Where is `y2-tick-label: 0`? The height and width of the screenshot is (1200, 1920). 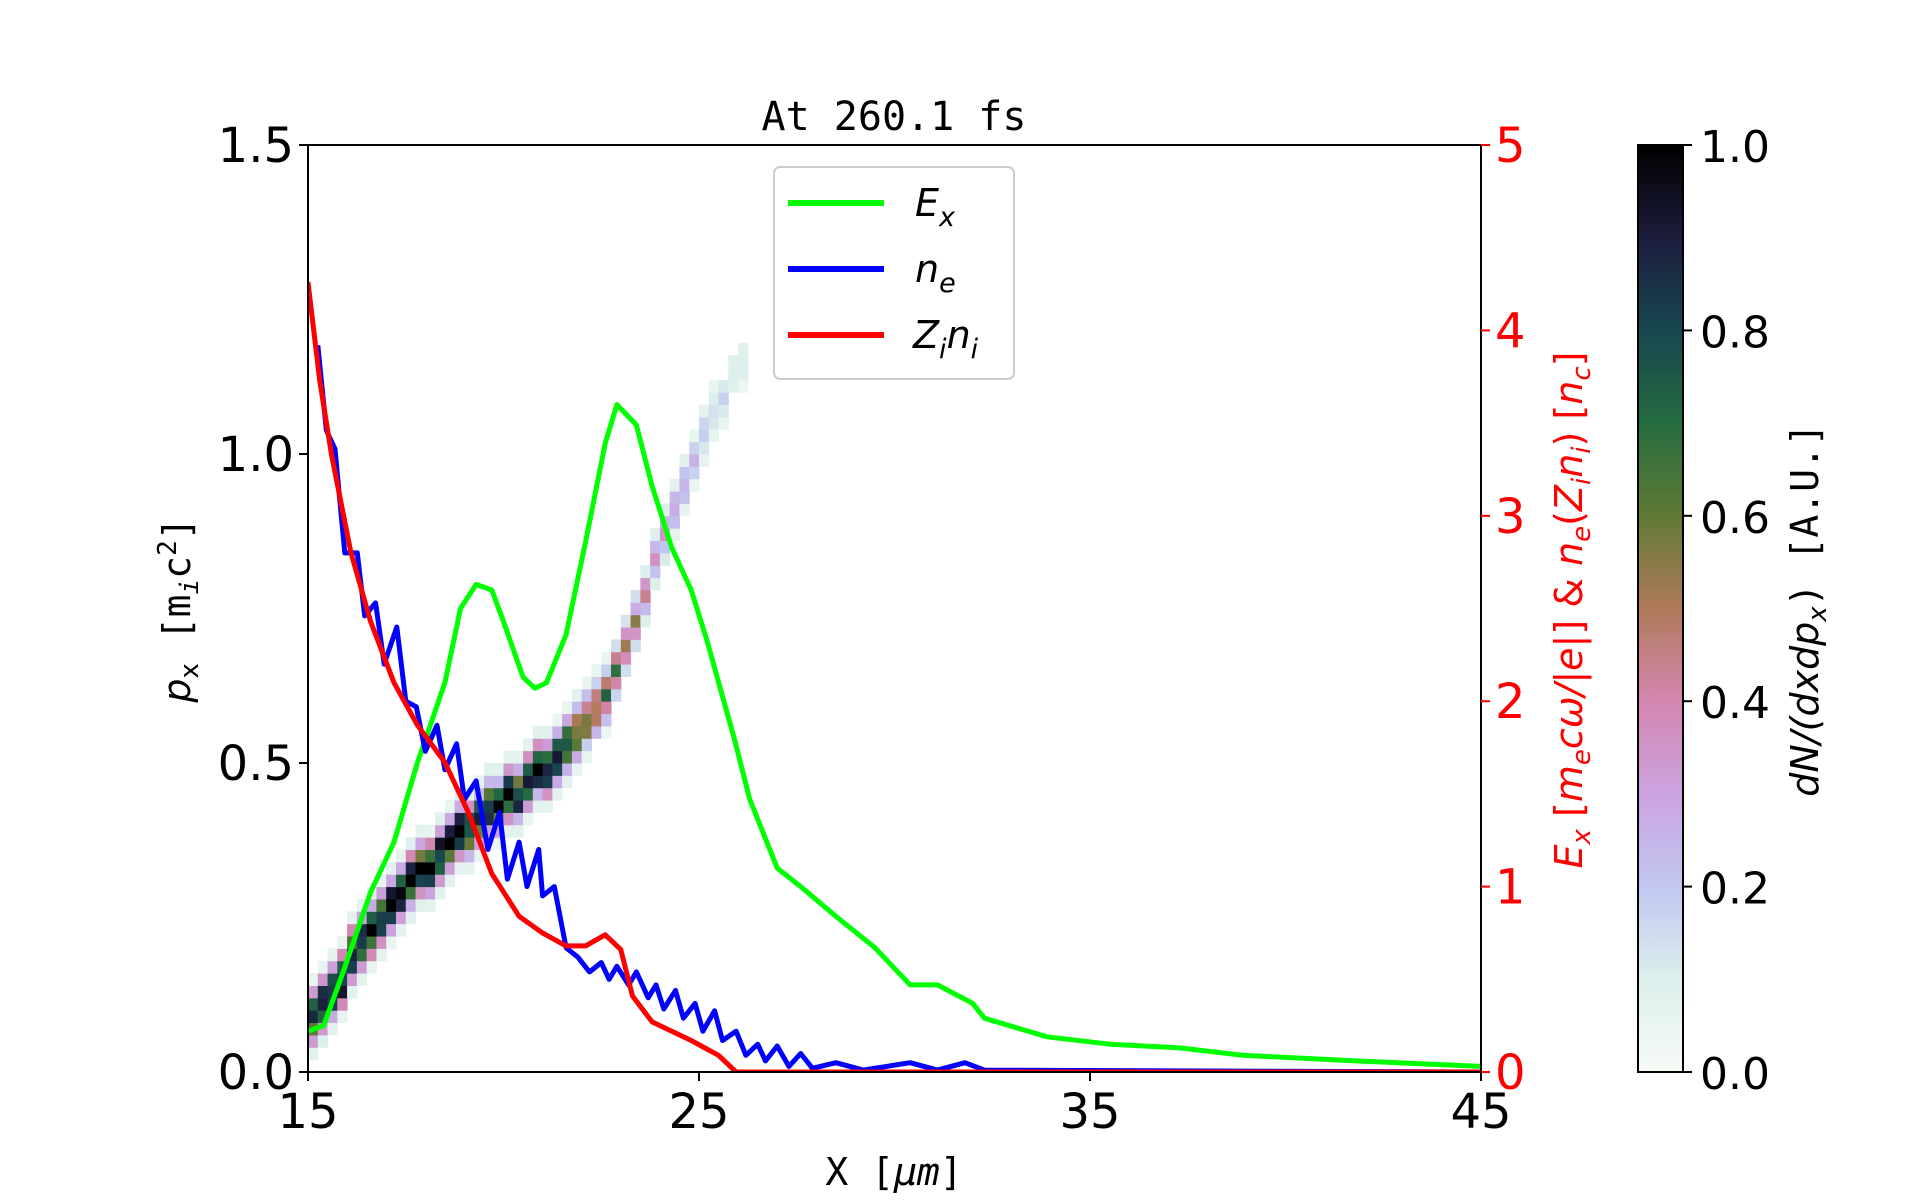 y2-tick-label: 0 is located at coordinates (1510, 1073).